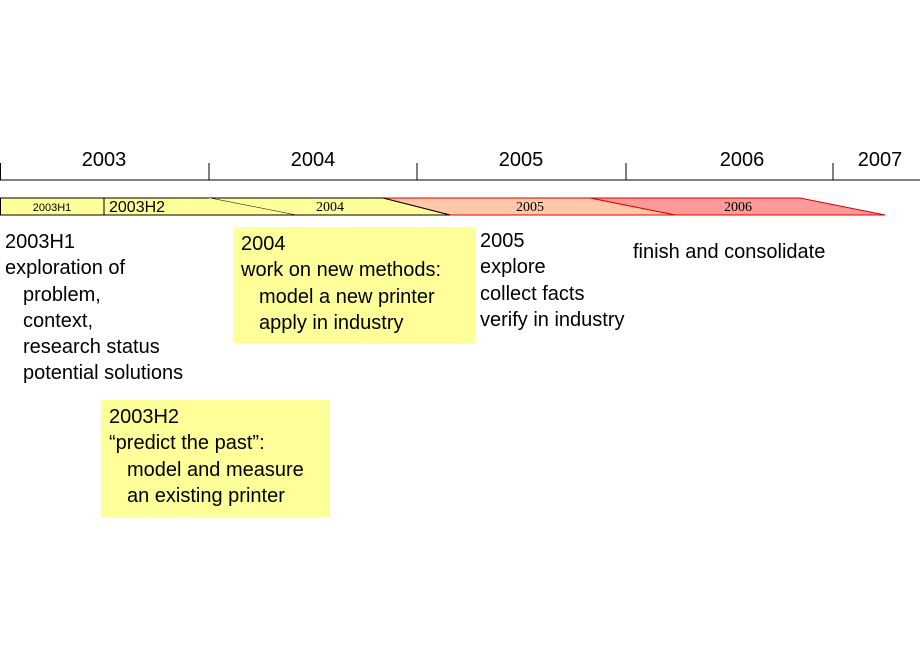 The image size is (920, 660). What do you see at coordinates (742, 160) in the screenshot?
I see `year-label: 2006` at bounding box center [742, 160].